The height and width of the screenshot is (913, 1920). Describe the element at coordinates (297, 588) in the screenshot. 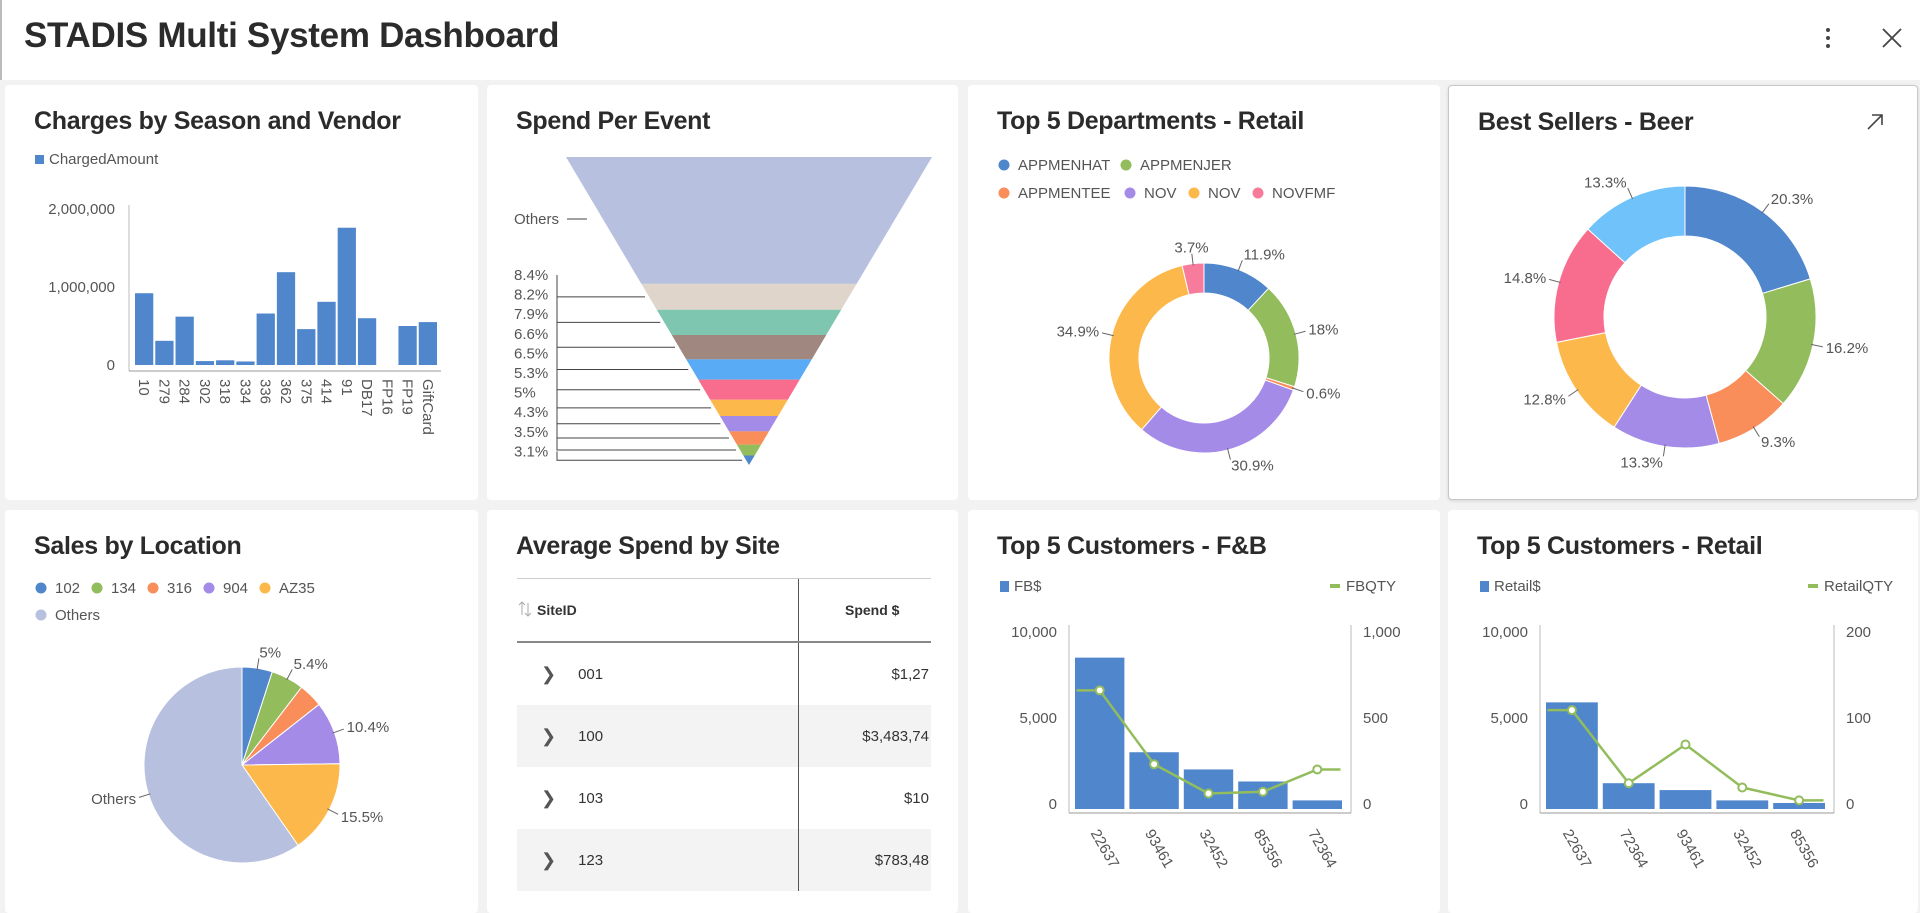

I see `legend-label: AZ35` at that location.